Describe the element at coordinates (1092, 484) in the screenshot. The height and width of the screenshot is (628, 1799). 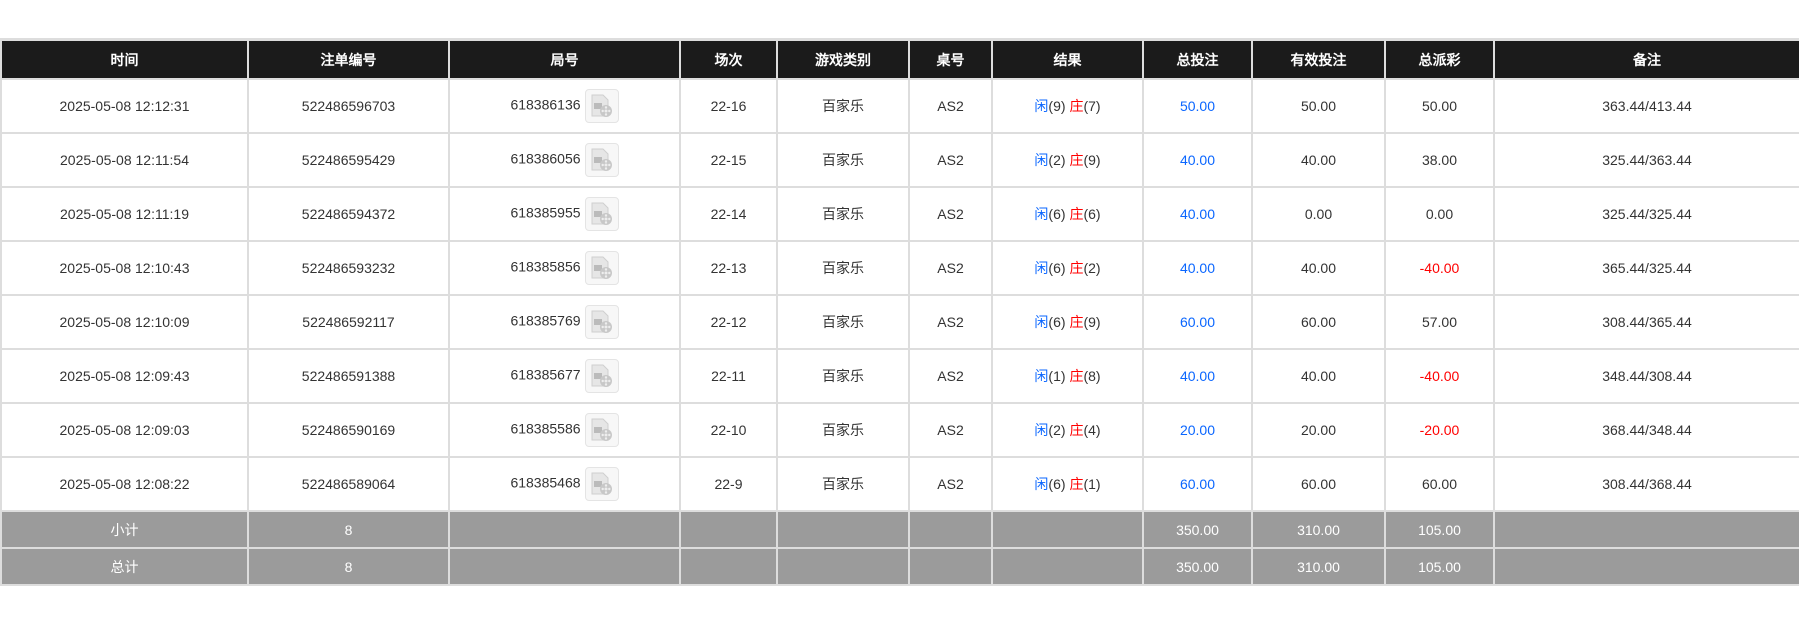
I see `banker-points: (1)` at that location.